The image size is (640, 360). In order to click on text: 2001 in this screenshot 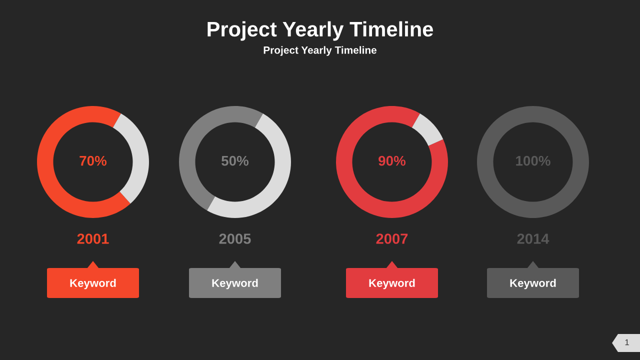, I will do `click(93, 239)`.